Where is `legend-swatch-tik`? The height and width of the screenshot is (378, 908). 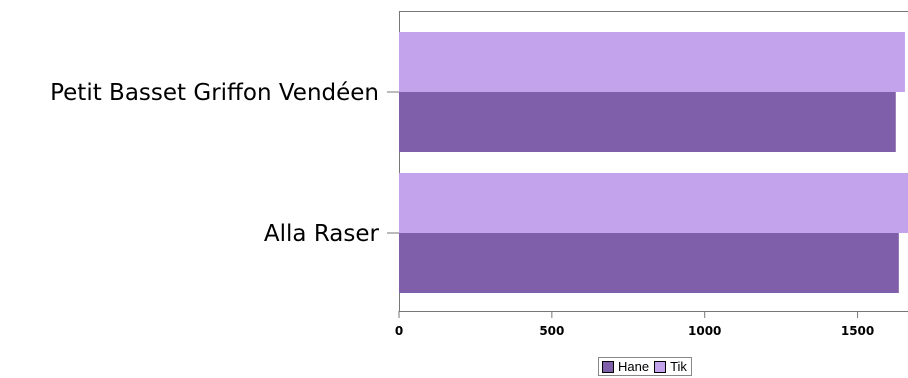
legend-swatch-tik is located at coordinates (660, 366).